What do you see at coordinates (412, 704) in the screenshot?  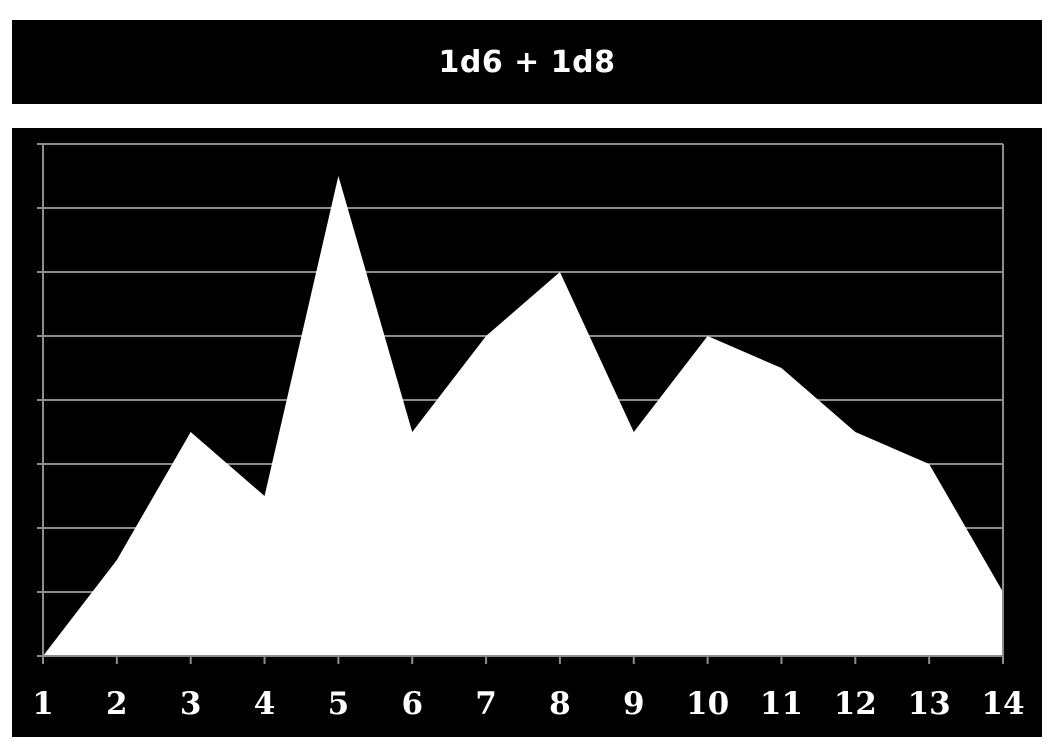 I see `x-tick-label-6: 6` at bounding box center [412, 704].